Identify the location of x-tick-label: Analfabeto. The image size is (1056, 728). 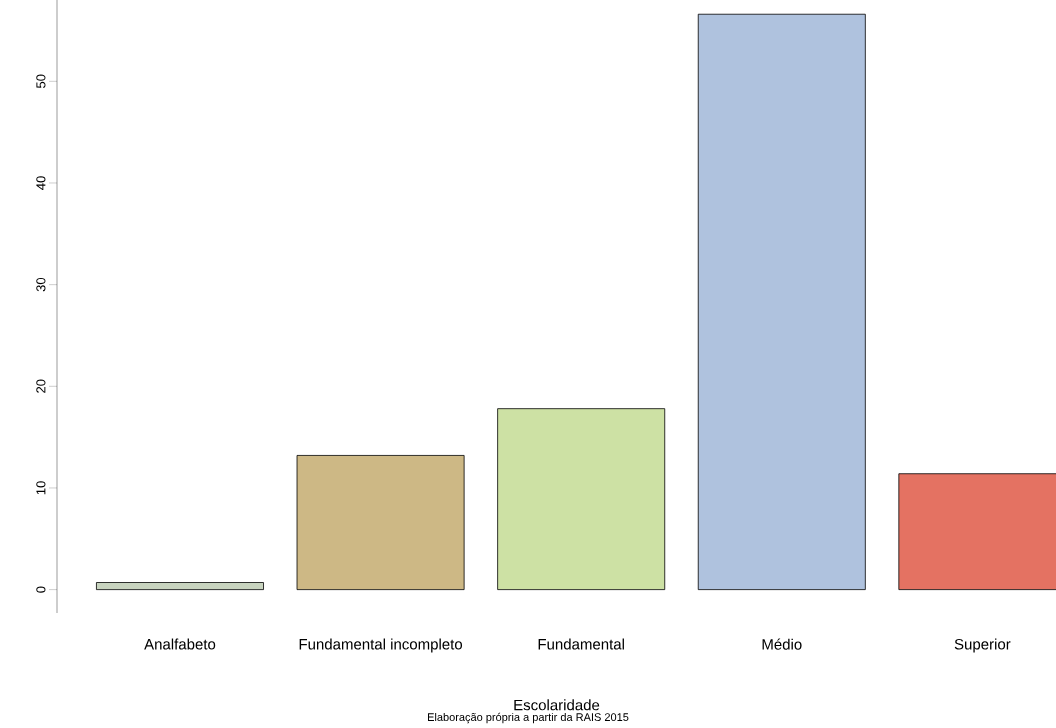
(180, 644).